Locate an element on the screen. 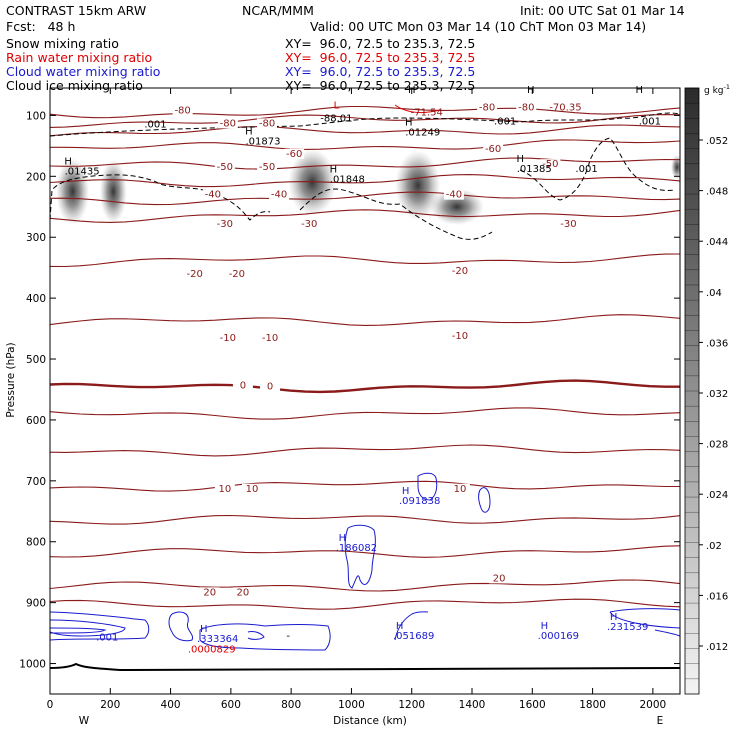 The width and height of the screenshot is (740, 740). ice-contour is located at coordinates (365, 124).